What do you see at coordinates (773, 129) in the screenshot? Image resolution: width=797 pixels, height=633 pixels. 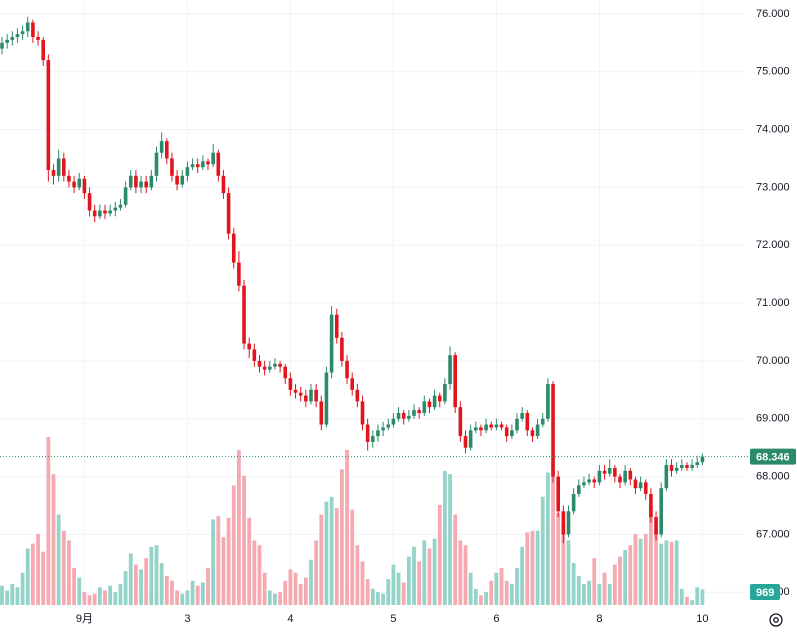 I see `y-tick-label: 74.000` at bounding box center [773, 129].